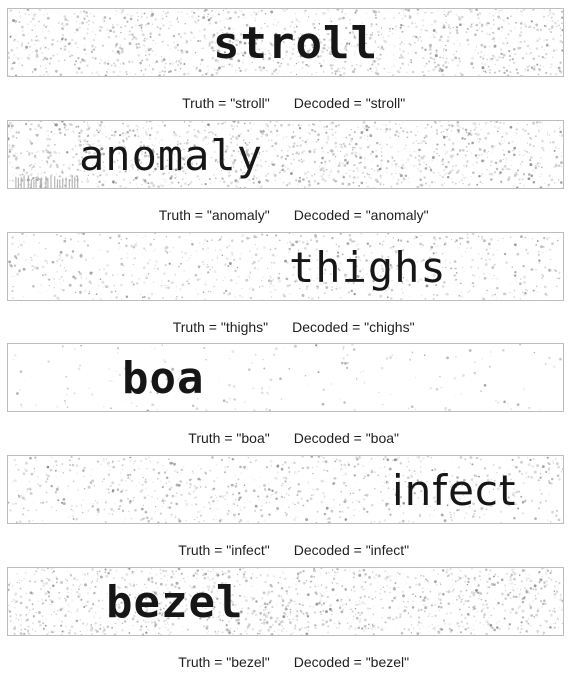 Image resolution: width=572 pixels, height=686 pixels. I want to click on captcha-image-panel: thighs, so click(285, 266).